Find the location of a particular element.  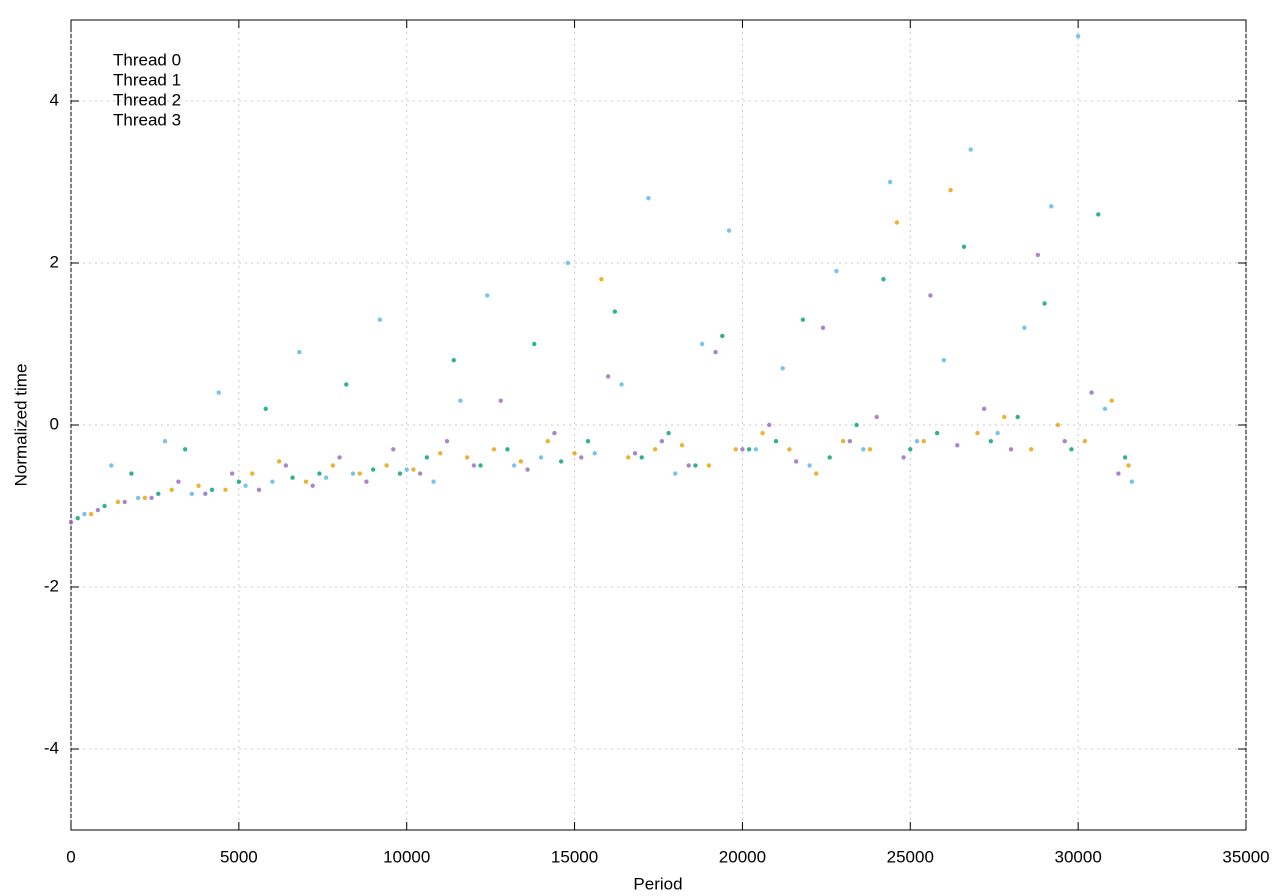

y-tick-label: -2 is located at coordinates (51, 585).